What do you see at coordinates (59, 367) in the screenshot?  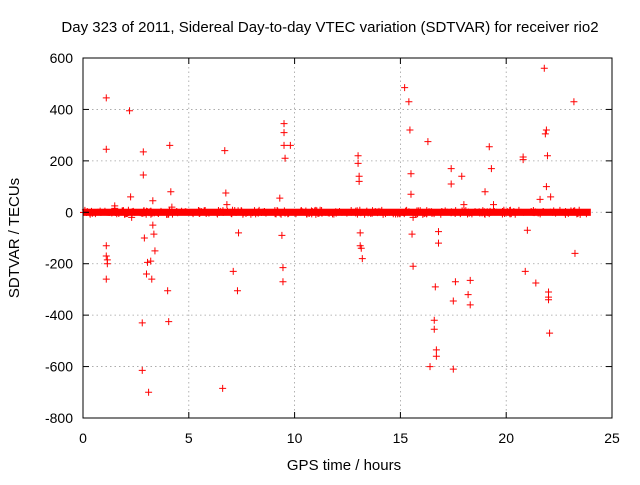 I see `y-tick-label: -600` at bounding box center [59, 367].